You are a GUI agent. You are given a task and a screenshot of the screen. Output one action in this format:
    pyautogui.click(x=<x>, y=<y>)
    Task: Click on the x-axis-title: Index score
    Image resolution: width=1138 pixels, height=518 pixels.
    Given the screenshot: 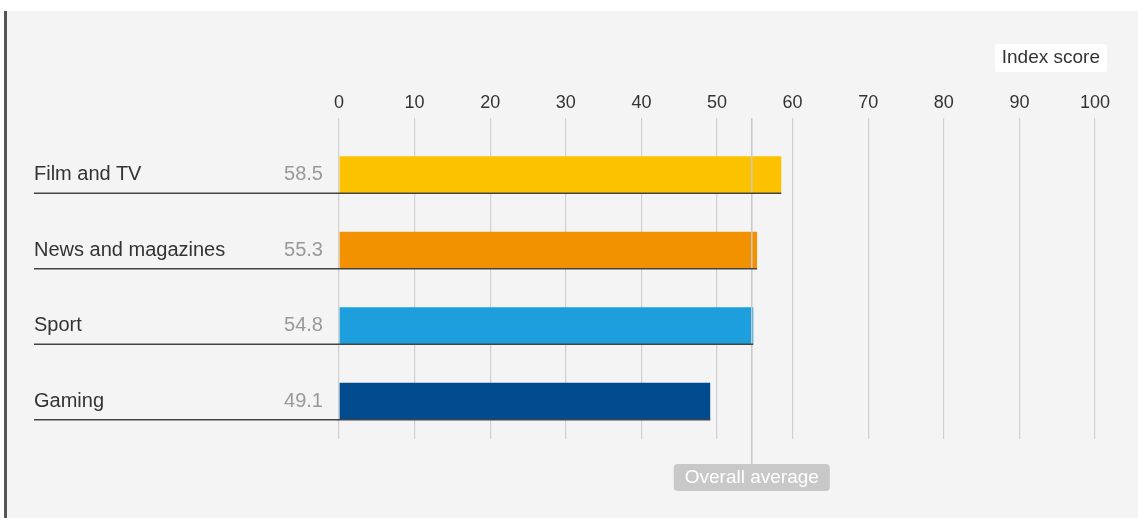 What is the action you would take?
    pyautogui.click(x=1050, y=57)
    